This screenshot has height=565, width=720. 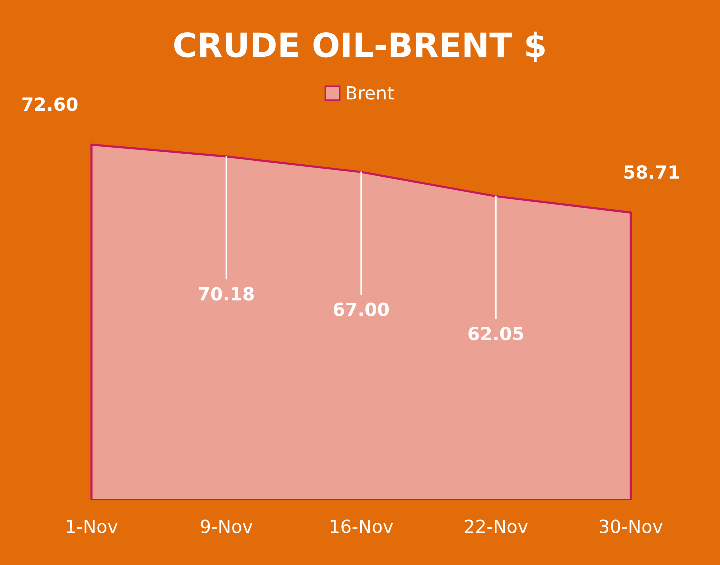 What do you see at coordinates (92, 527) in the screenshot?
I see `x-tick-label: 1-Nov` at bounding box center [92, 527].